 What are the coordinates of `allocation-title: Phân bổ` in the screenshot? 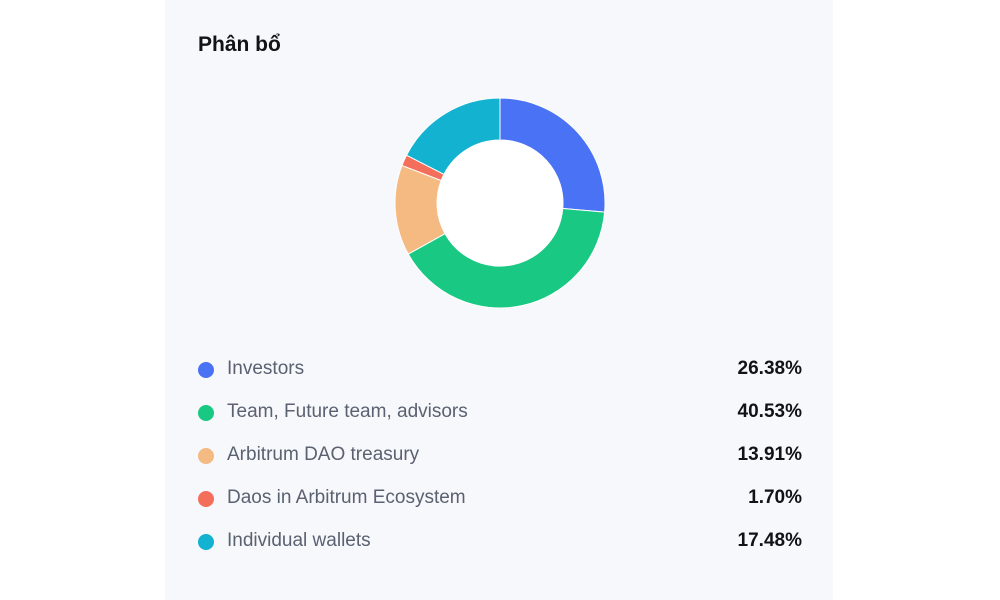 It's located at (239, 44).